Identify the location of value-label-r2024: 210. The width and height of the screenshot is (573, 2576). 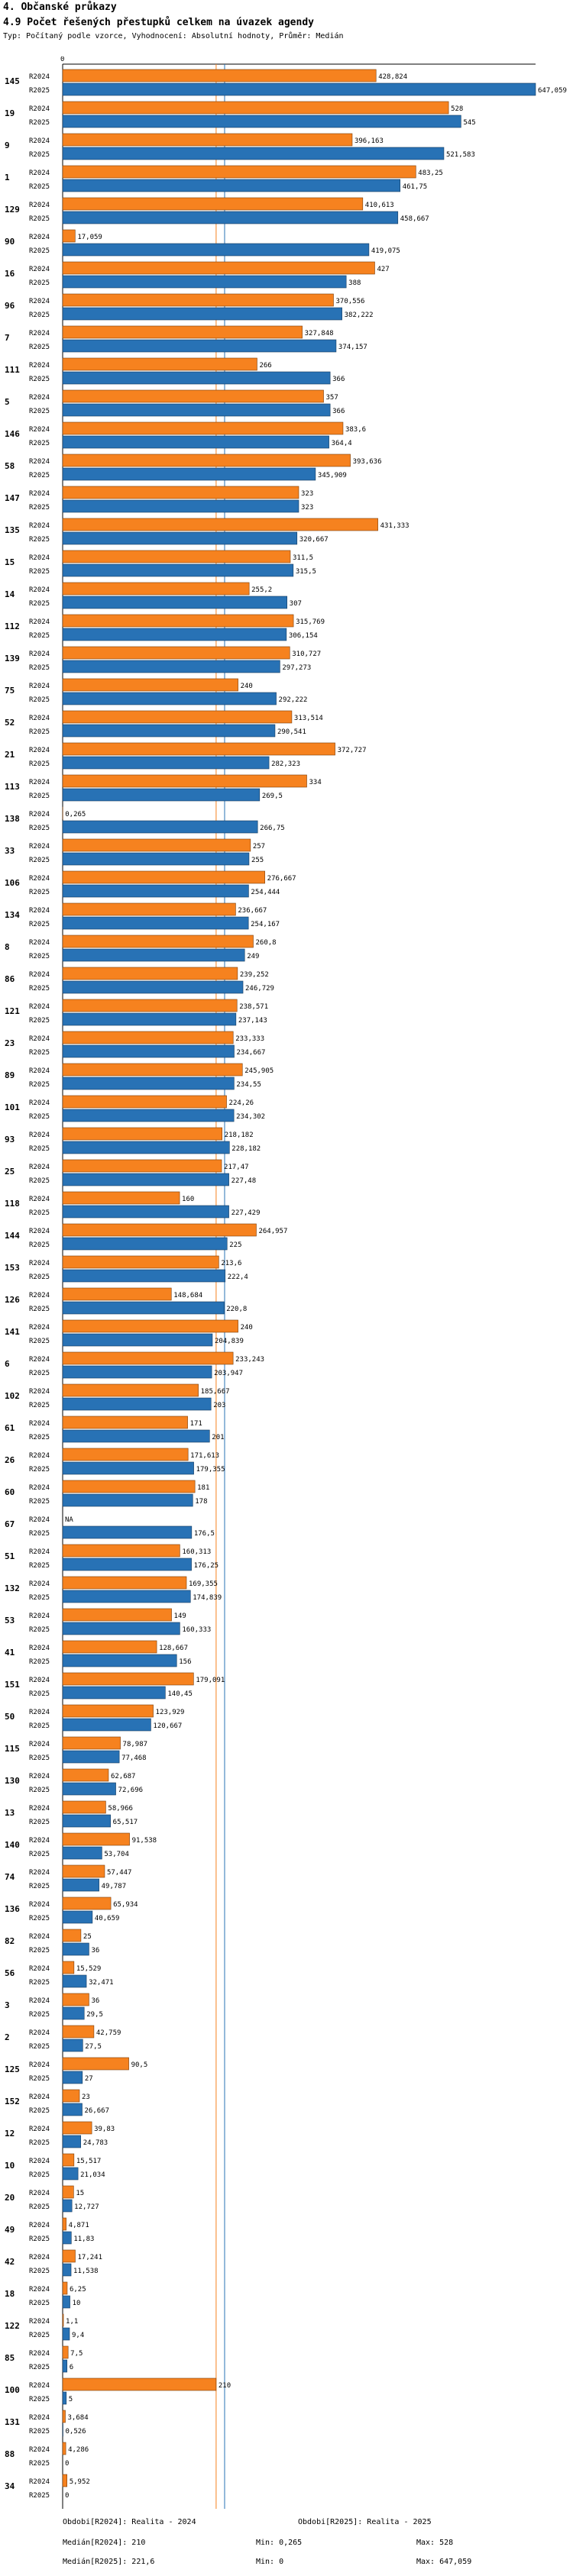
(225, 2386).